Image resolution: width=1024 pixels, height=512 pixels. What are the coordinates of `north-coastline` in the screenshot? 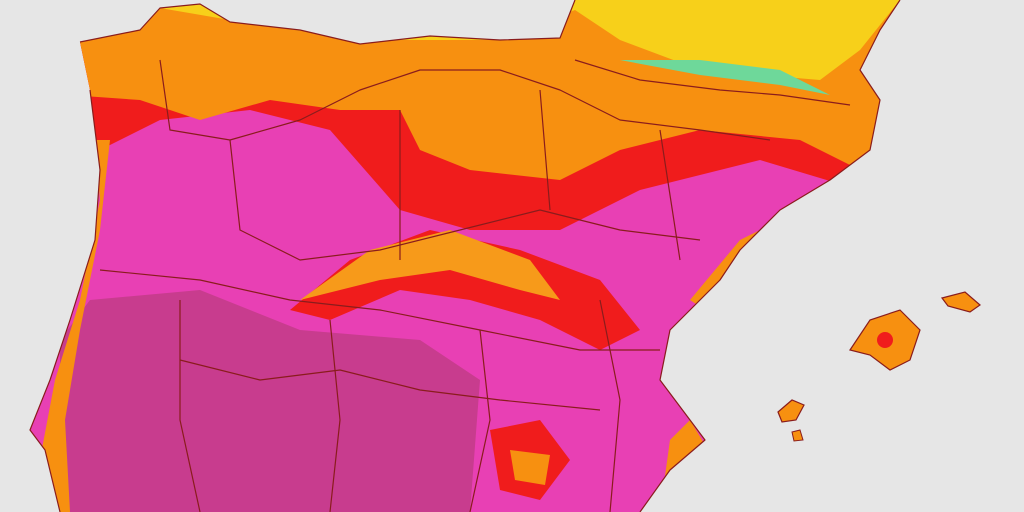 It's located at (327, 22).